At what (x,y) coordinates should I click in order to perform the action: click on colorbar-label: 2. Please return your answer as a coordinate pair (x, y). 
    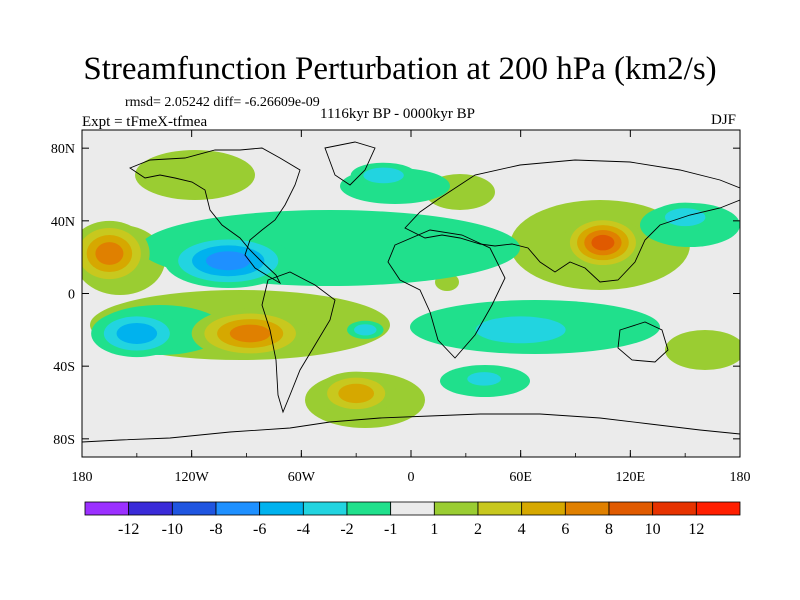
    Looking at the image, I should click on (478, 529).